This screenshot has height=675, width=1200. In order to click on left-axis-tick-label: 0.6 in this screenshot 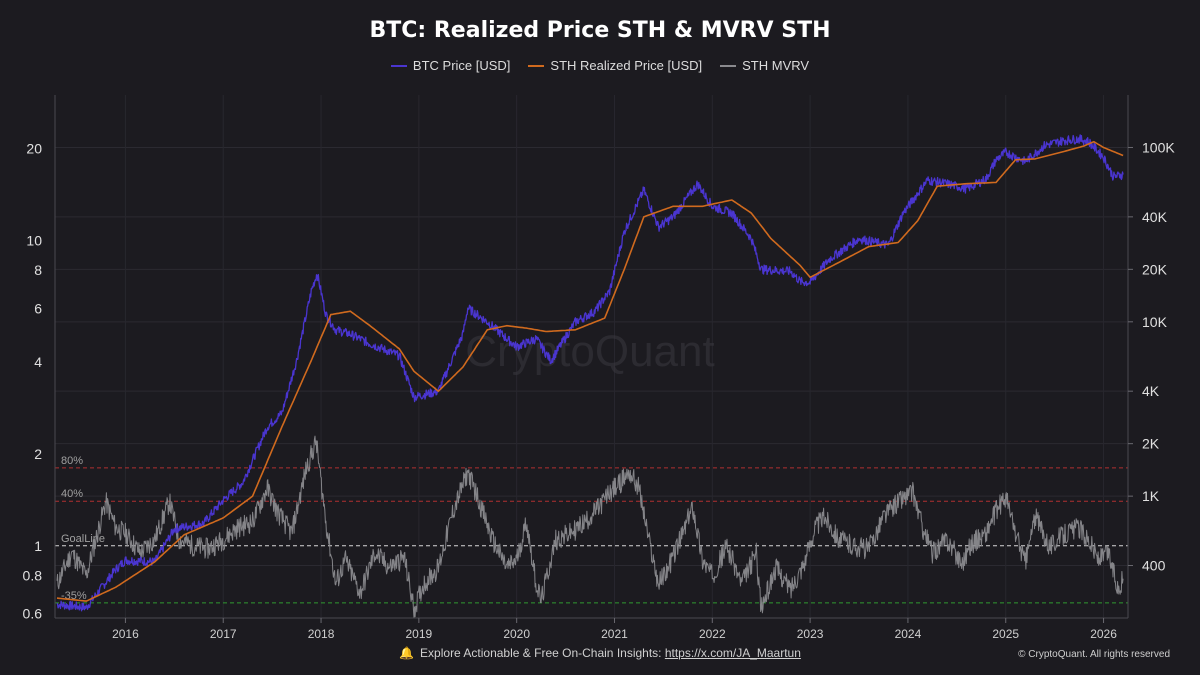, I will do `click(33, 614)`.